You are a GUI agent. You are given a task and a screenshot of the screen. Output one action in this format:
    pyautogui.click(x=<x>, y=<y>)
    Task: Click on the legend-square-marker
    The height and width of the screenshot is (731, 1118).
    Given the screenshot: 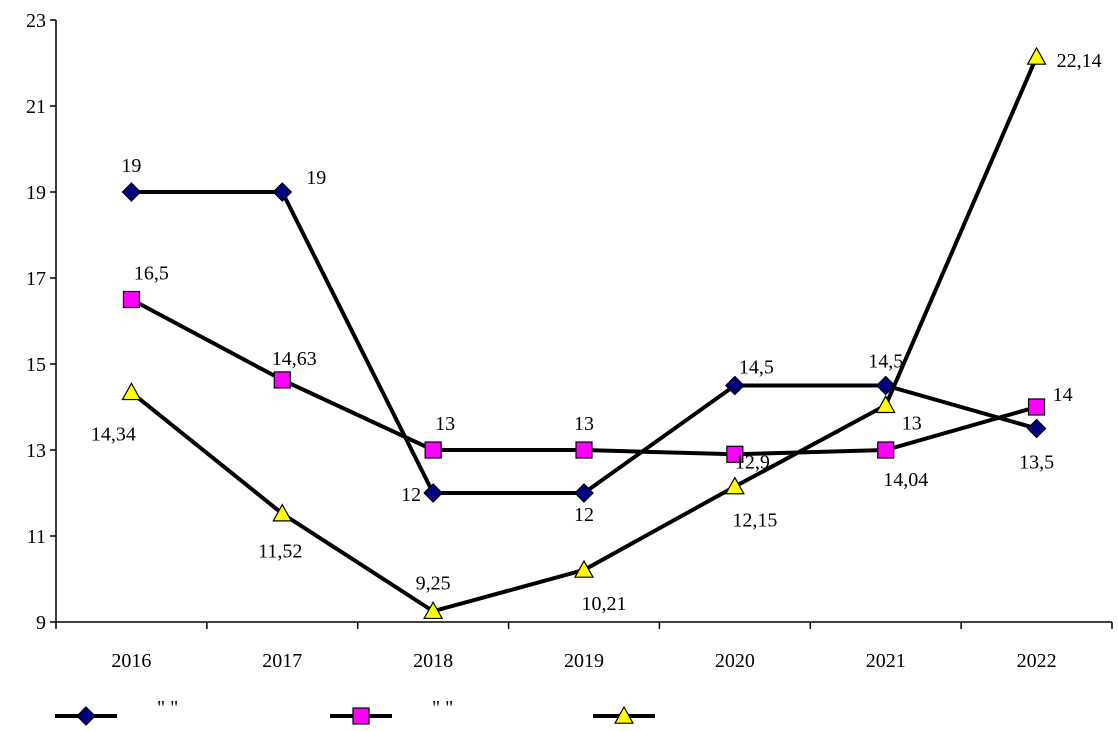 What is the action you would take?
    pyautogui.click(x=361, y=716)
    